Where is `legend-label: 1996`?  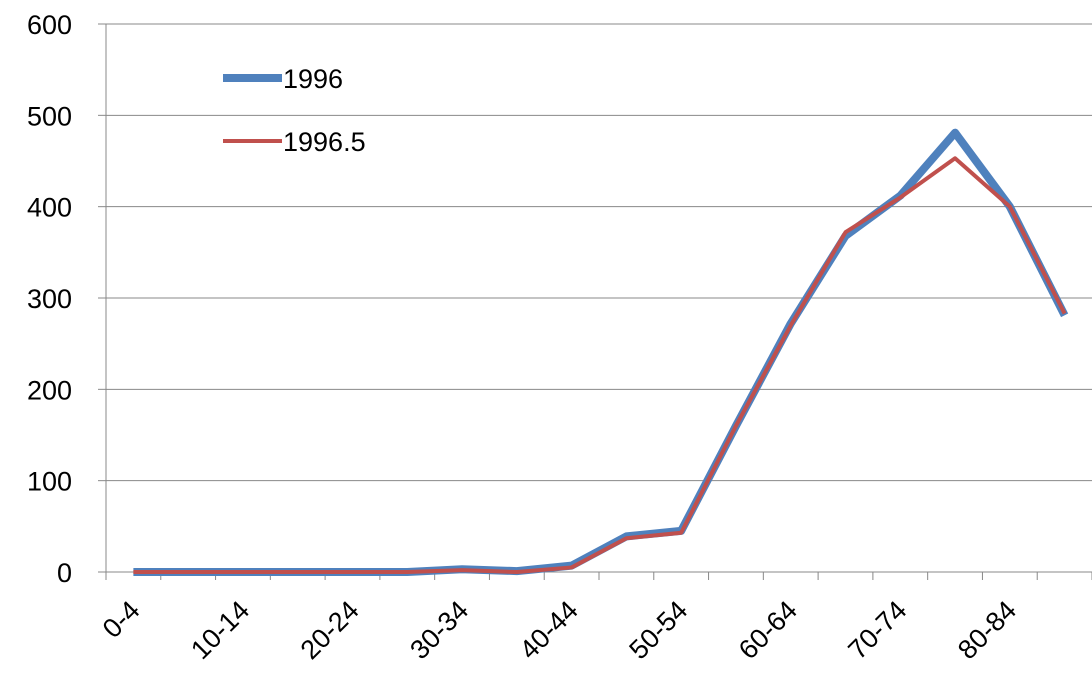 legend-label: 1996 is located at coordinates (313, 79).